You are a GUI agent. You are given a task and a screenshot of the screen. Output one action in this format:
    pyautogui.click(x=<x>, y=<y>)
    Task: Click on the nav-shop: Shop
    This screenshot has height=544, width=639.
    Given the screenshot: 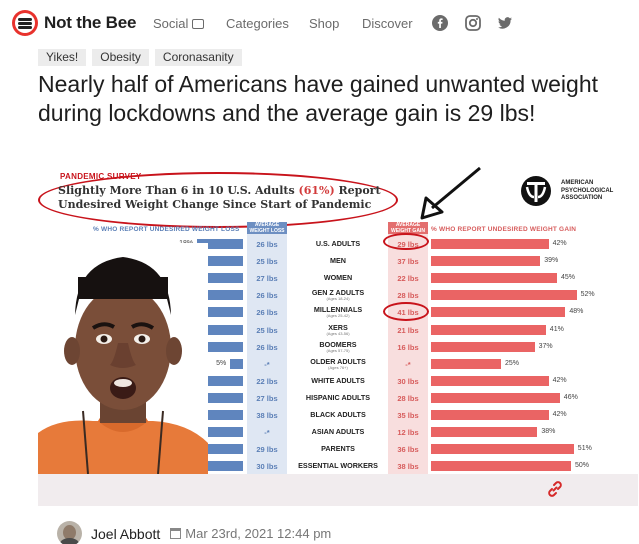 What is the action you would take?
    pyautogui.click(x=324, y=23)
    